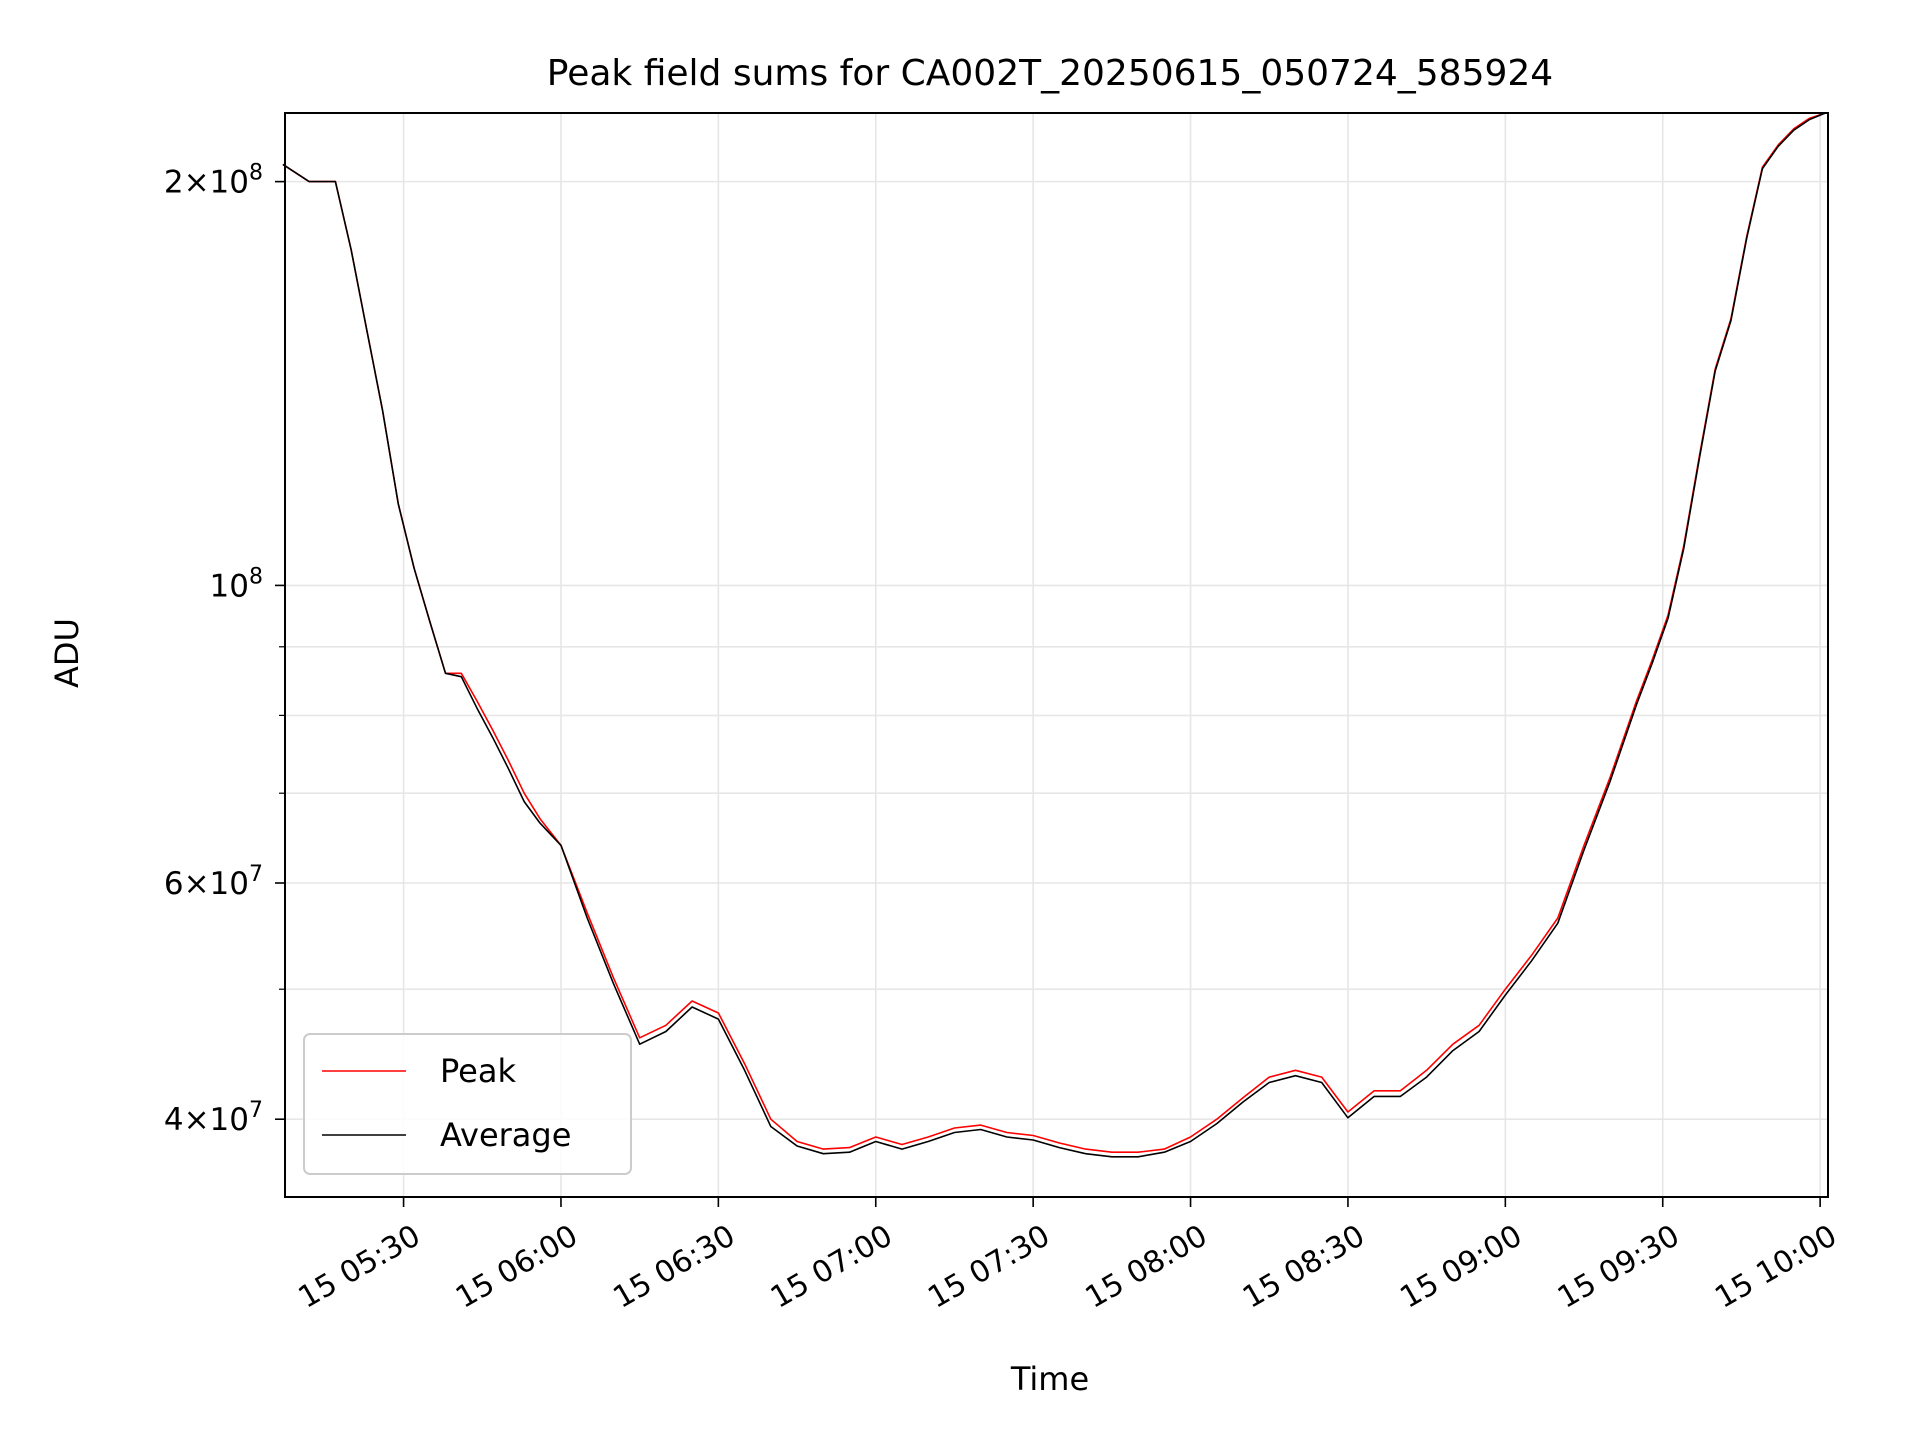 The width and height of the screenshot is (1920, 1440). Describe the element at coordinates (1049, 1379) in the screenshot. I see `x-axis-label: Time` at that location.